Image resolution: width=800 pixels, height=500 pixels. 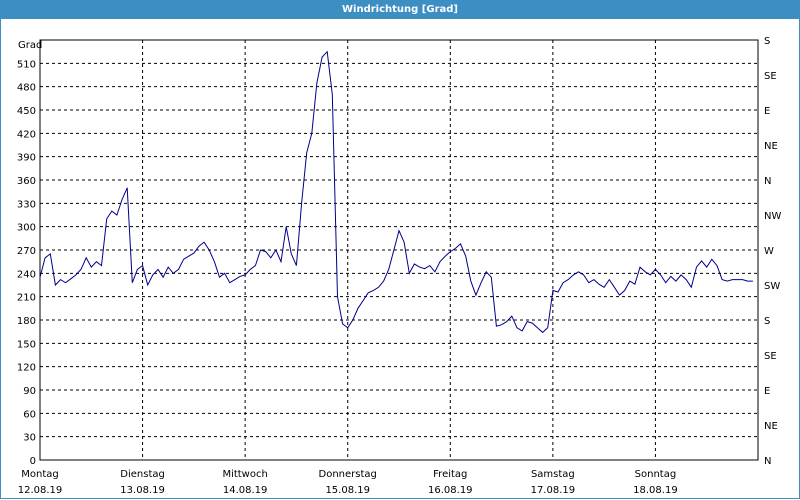 I want to click on y-tick-label: 60, so click(x=29, y=414).